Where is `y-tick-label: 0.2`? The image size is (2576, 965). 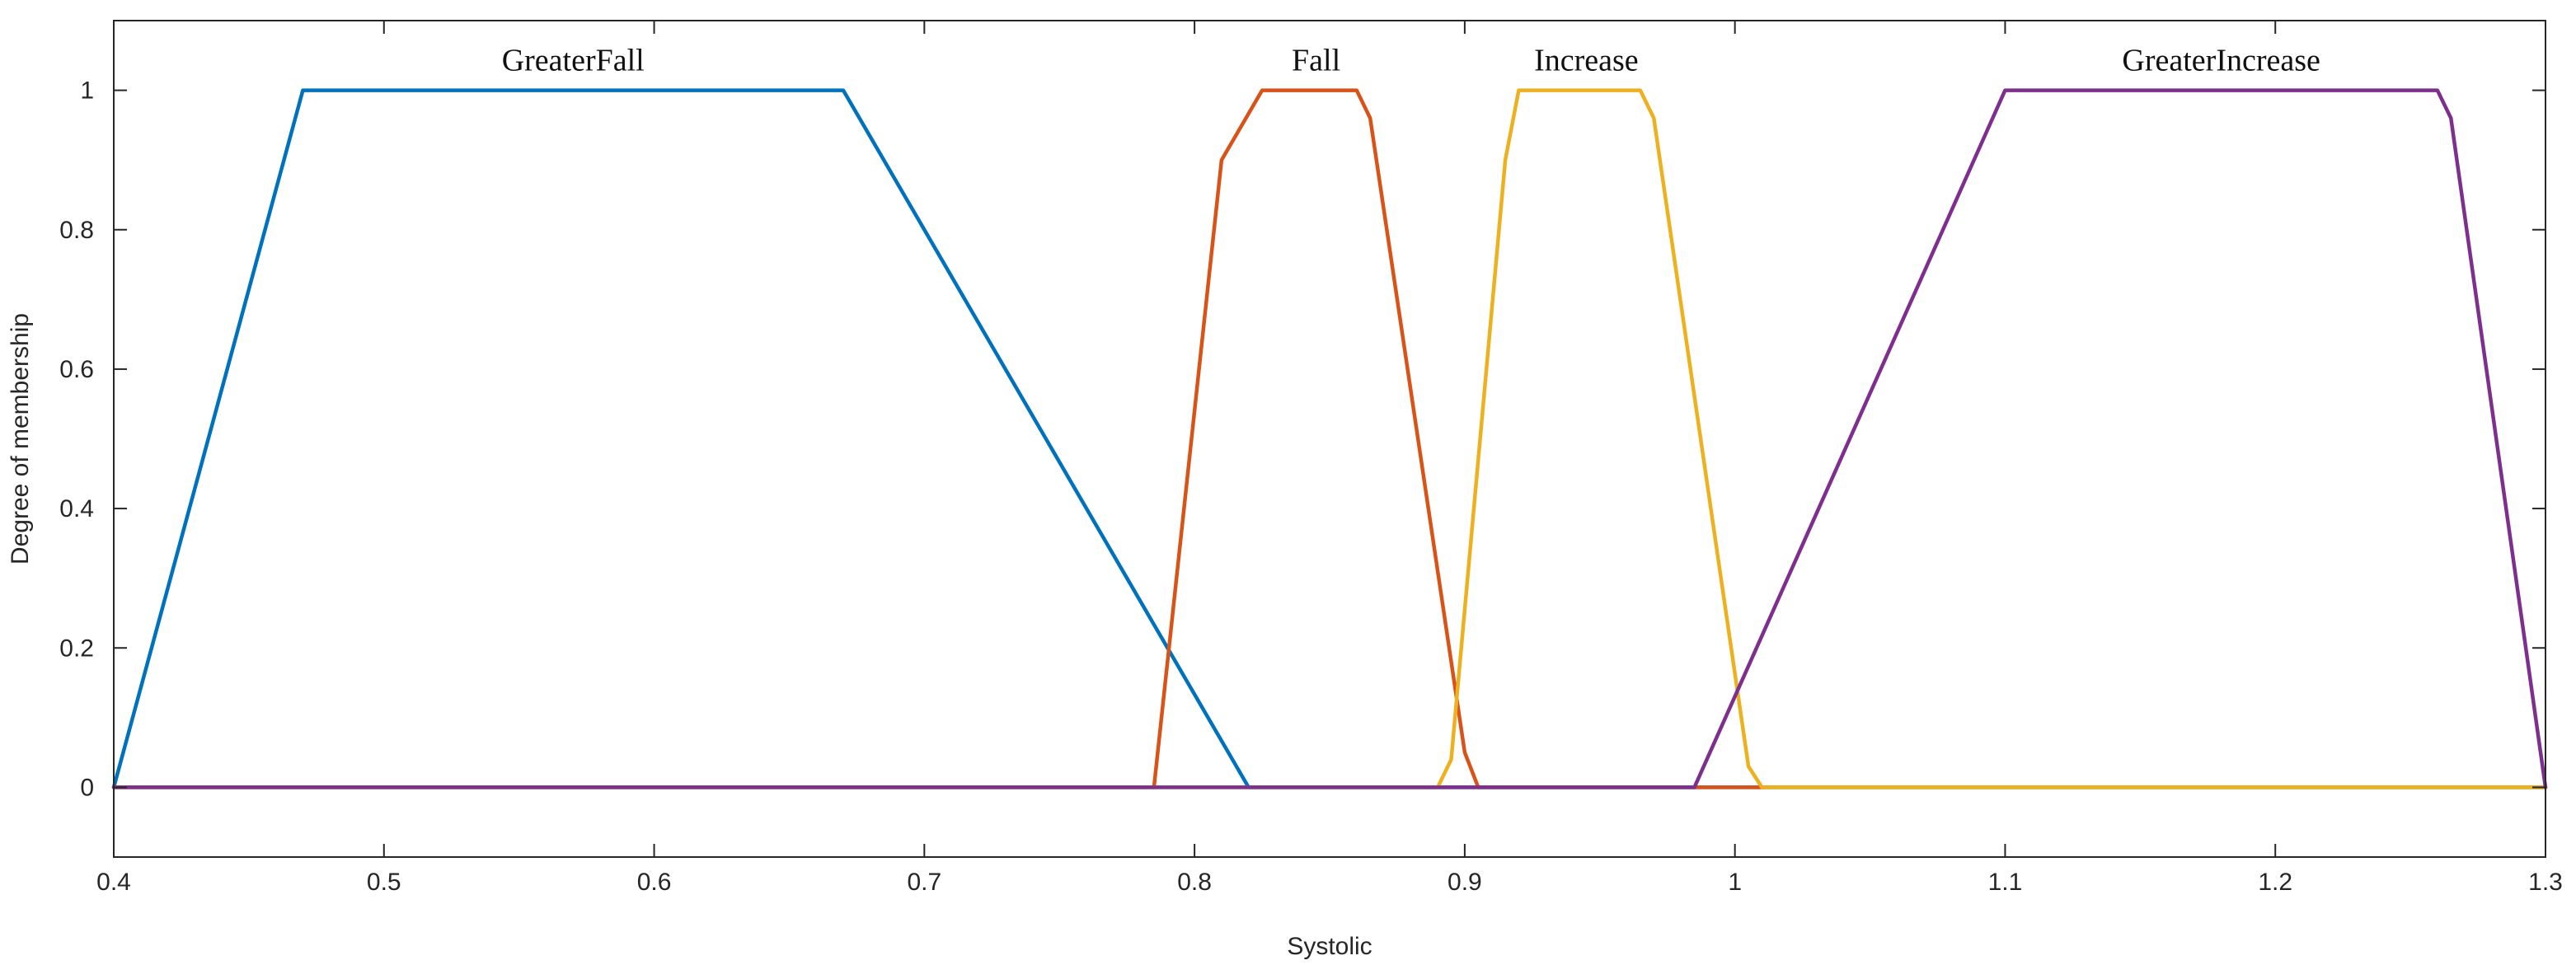
y-tick-label: 0.2 is located at coordinates (77, 648).